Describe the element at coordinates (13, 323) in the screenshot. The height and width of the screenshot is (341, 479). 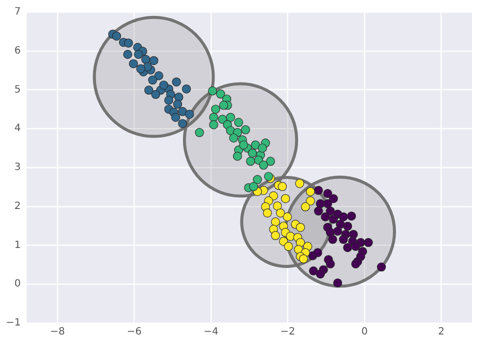
I see `y-tick-label: −1` at that location.